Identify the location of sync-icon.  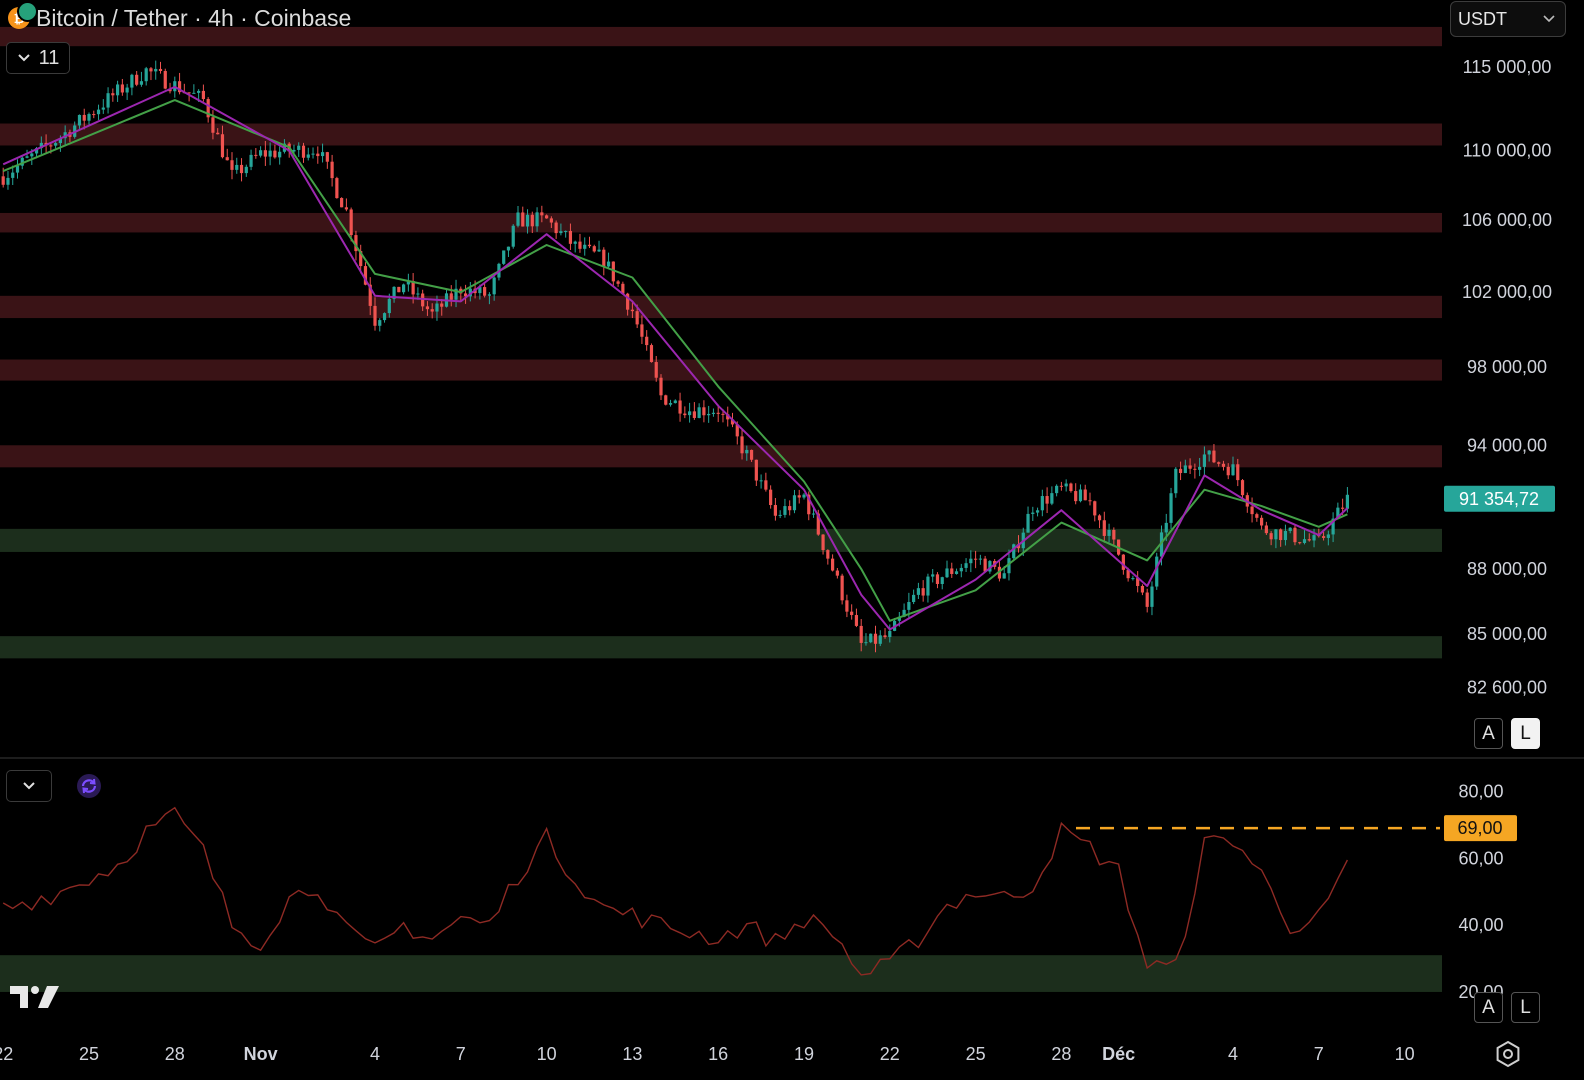
(89, 786).